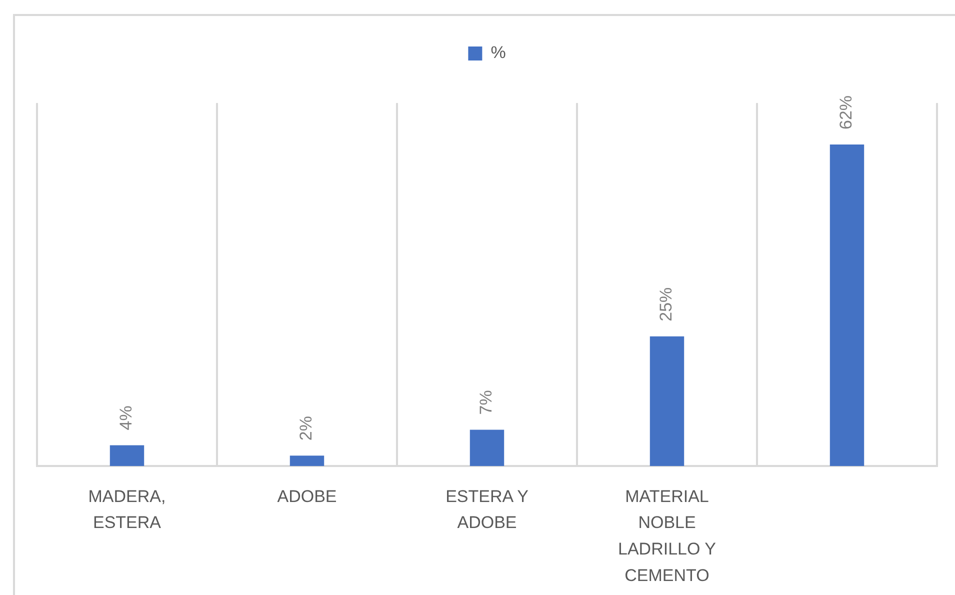  What do you see at coordinates (306, 428) in the screenshot?
I see `data-label: 2%` at bounding box center [306, 428].